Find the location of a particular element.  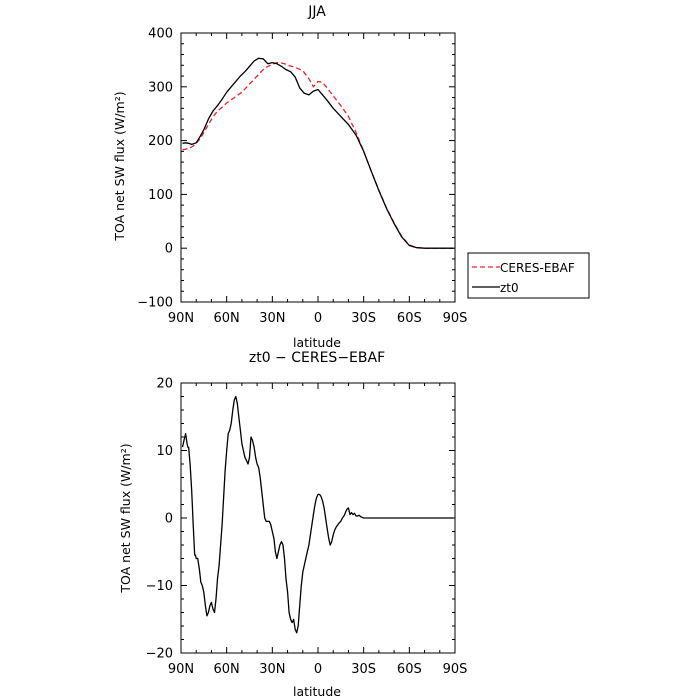

x-tick-label-top-0: 90N is located at coordinates (181, 318).